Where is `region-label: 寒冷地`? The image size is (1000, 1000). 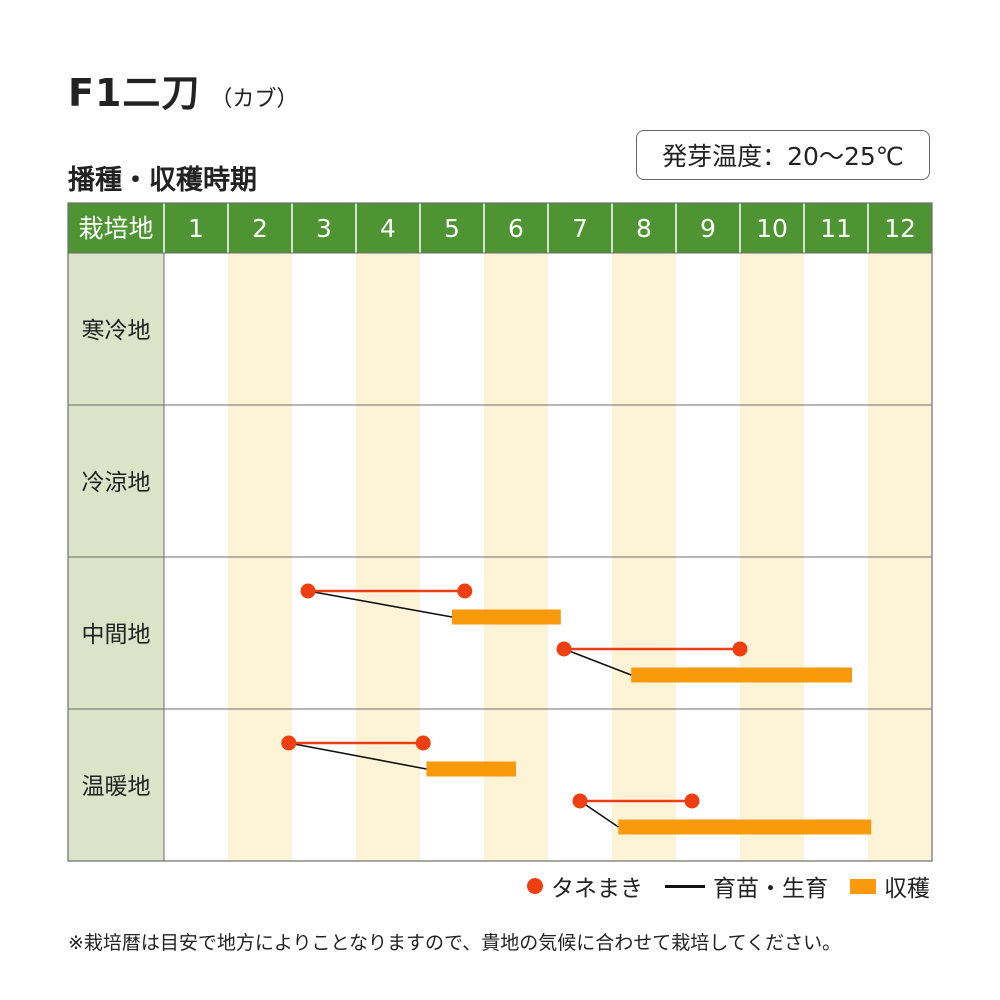
region-label: 寒冷地 is located at coordinates (116, 331).